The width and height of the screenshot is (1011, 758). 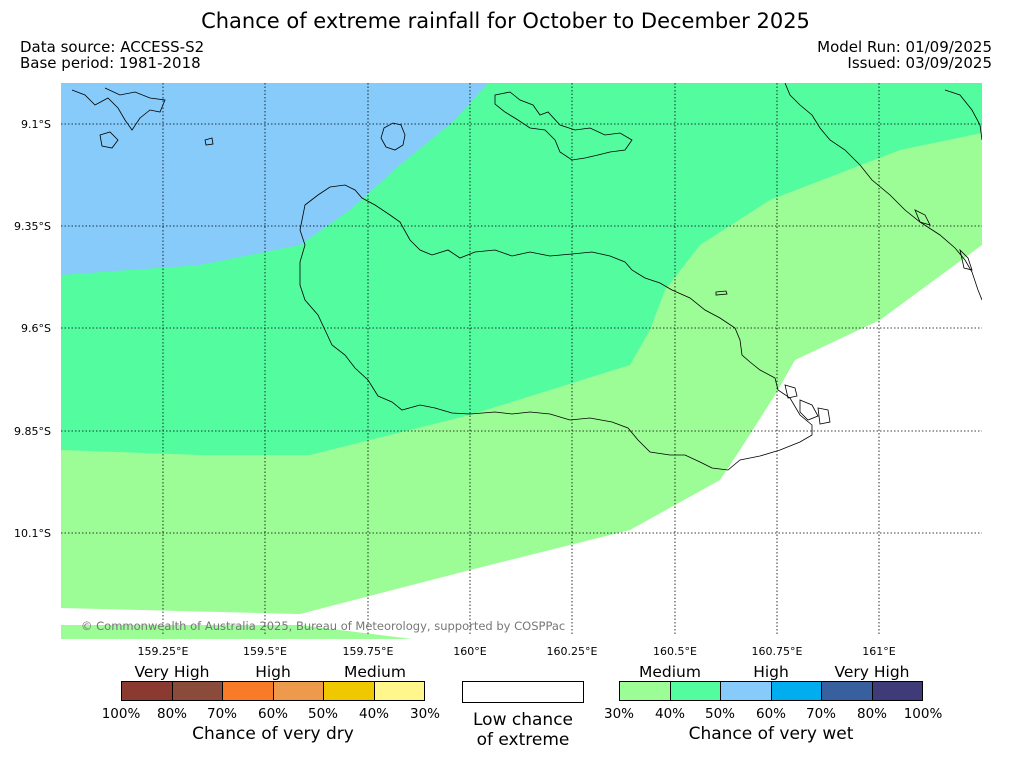 What do you see at coordinates (163, 651) in the screenshot?
I see `lon-label: 159.25°E` at bounding box center [163, 651].